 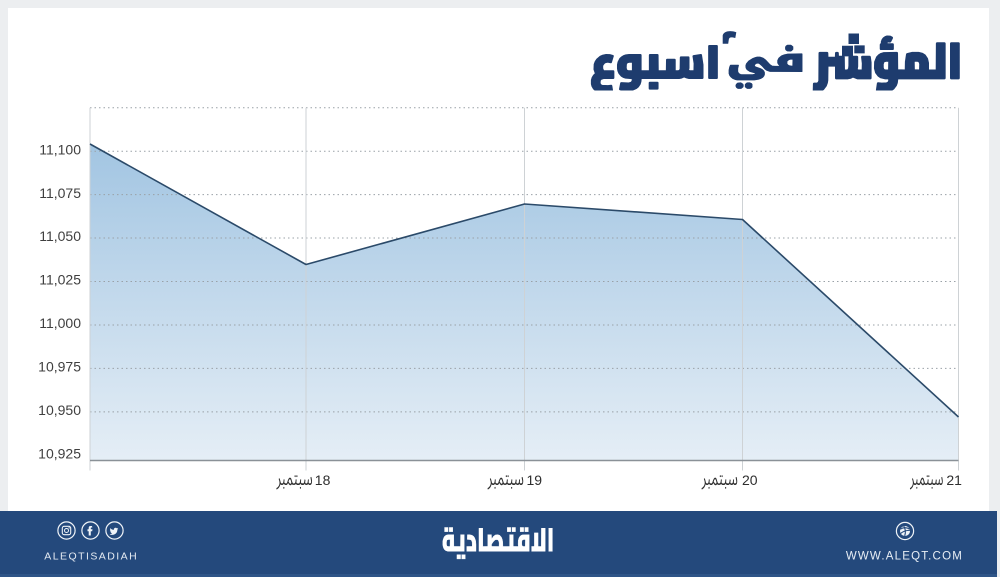 What do you see at coordinates (59, 367) in the screenshot?
I see `svg-text: 10,975` at bounding box center [59, 367].